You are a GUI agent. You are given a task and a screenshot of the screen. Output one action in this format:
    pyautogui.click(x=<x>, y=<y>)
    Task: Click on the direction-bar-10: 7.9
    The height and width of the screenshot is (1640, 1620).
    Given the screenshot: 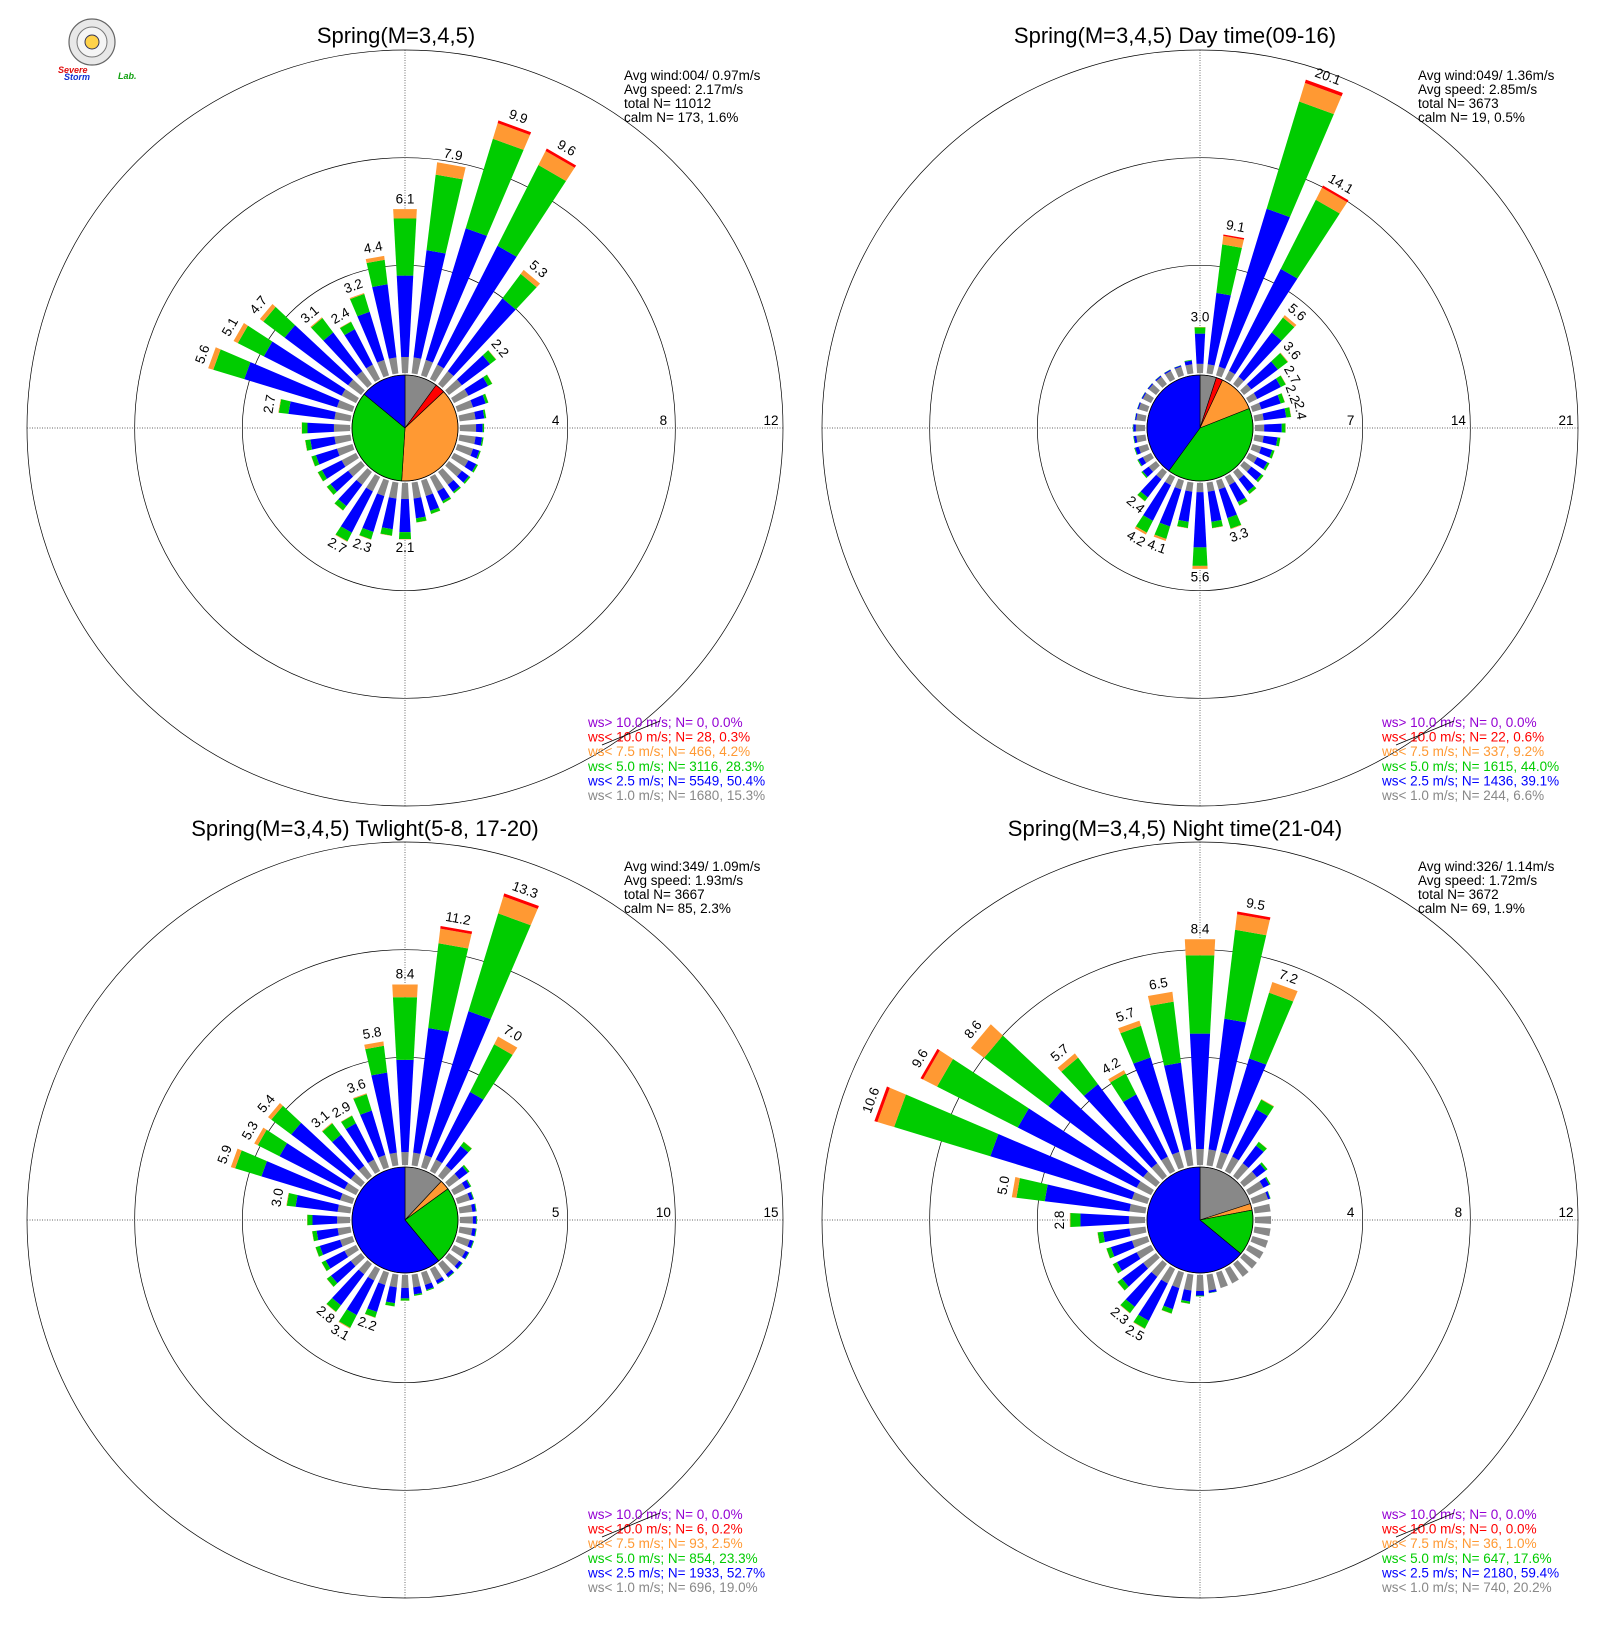 What is the action you would take?
    pyautogui.click(x=438, y=260)
    